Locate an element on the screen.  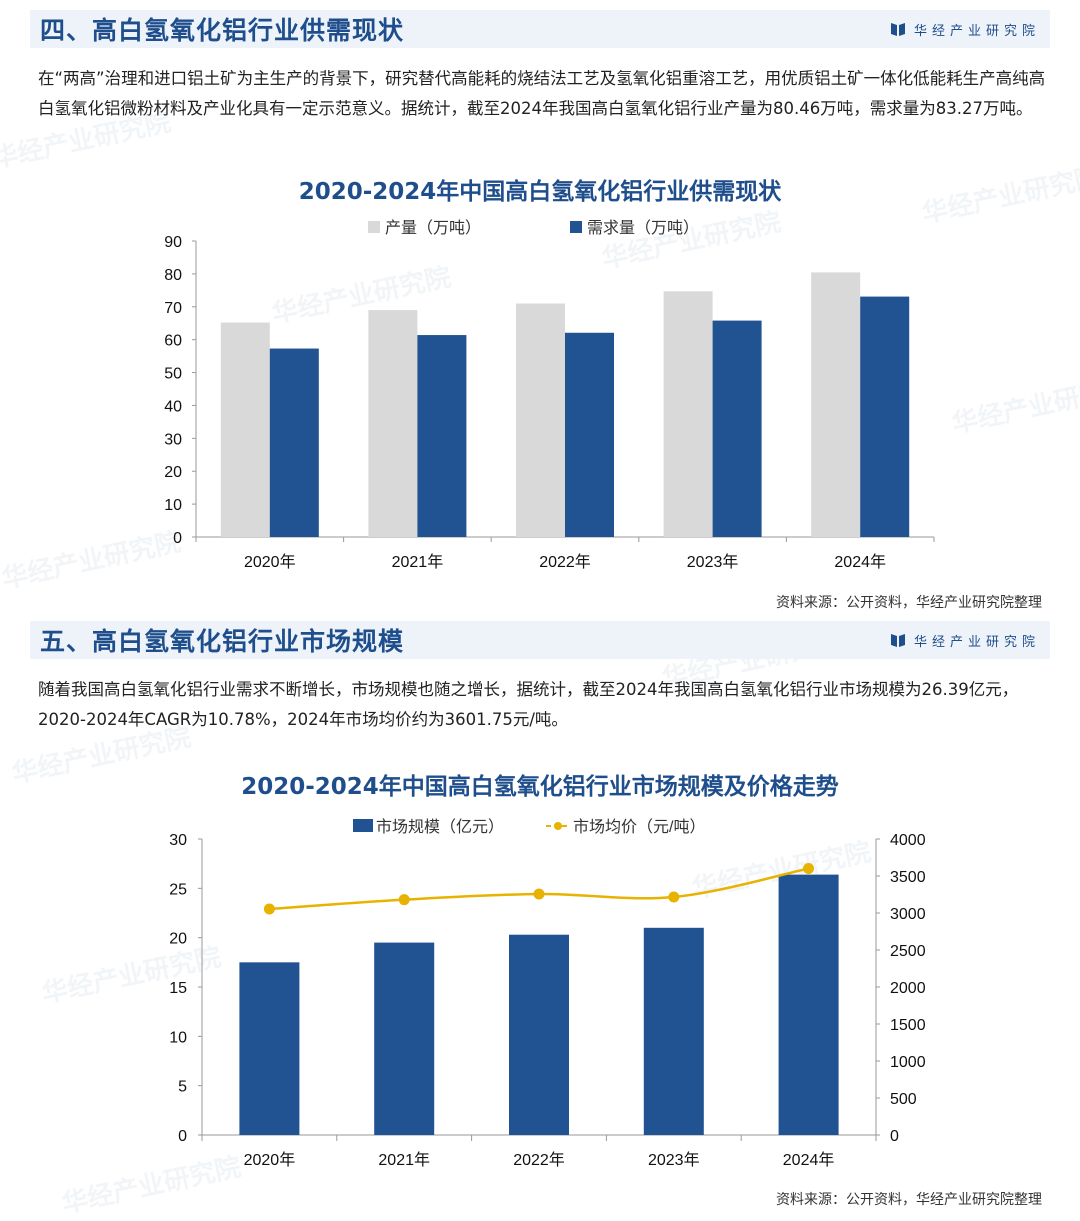
section-title: 五、高白氢氧化铝行业市场规模 is located at coordinates (222, 641).